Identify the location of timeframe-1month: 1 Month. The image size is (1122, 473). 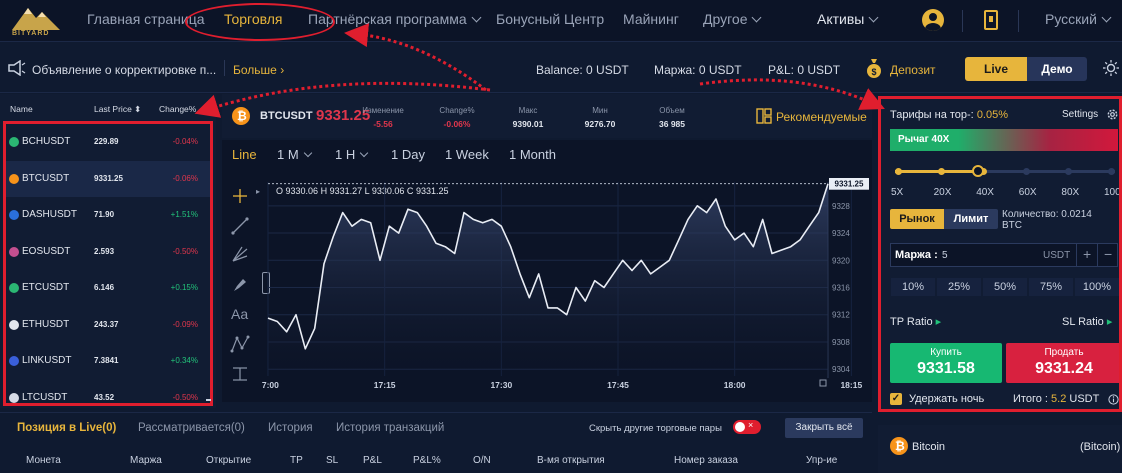
(532, 154).